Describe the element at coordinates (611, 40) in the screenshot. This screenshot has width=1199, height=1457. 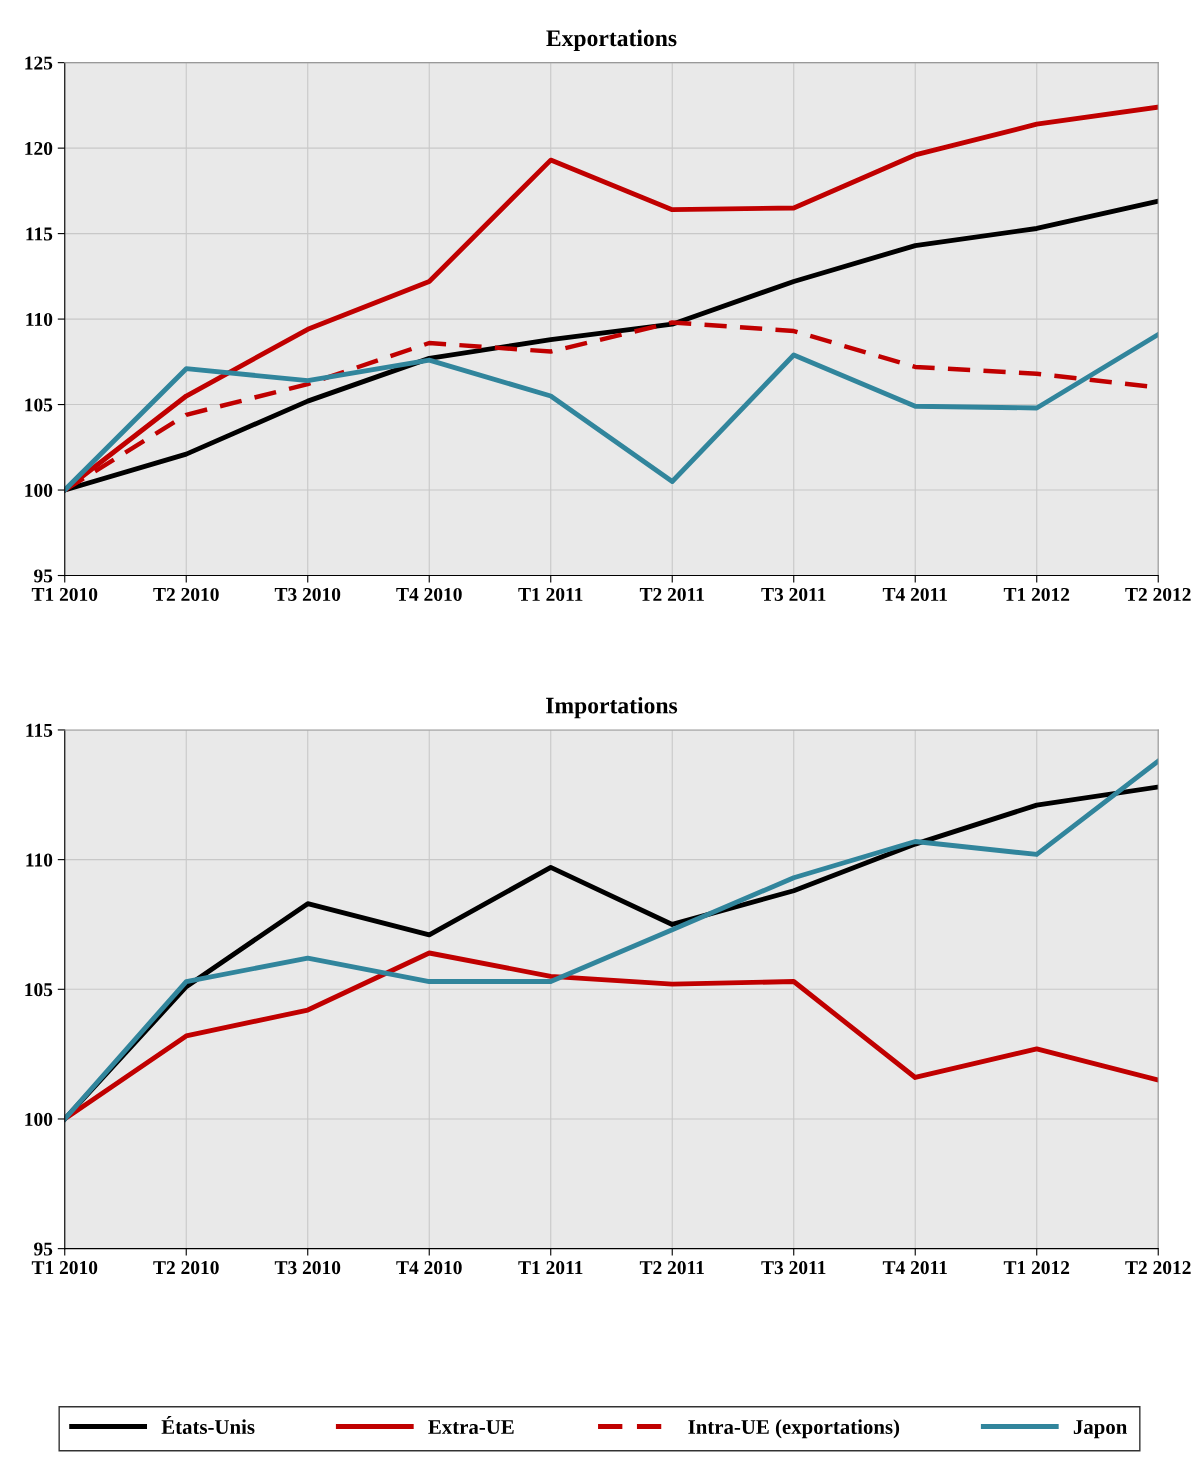
I see `chart-title: Exportations` at that location.